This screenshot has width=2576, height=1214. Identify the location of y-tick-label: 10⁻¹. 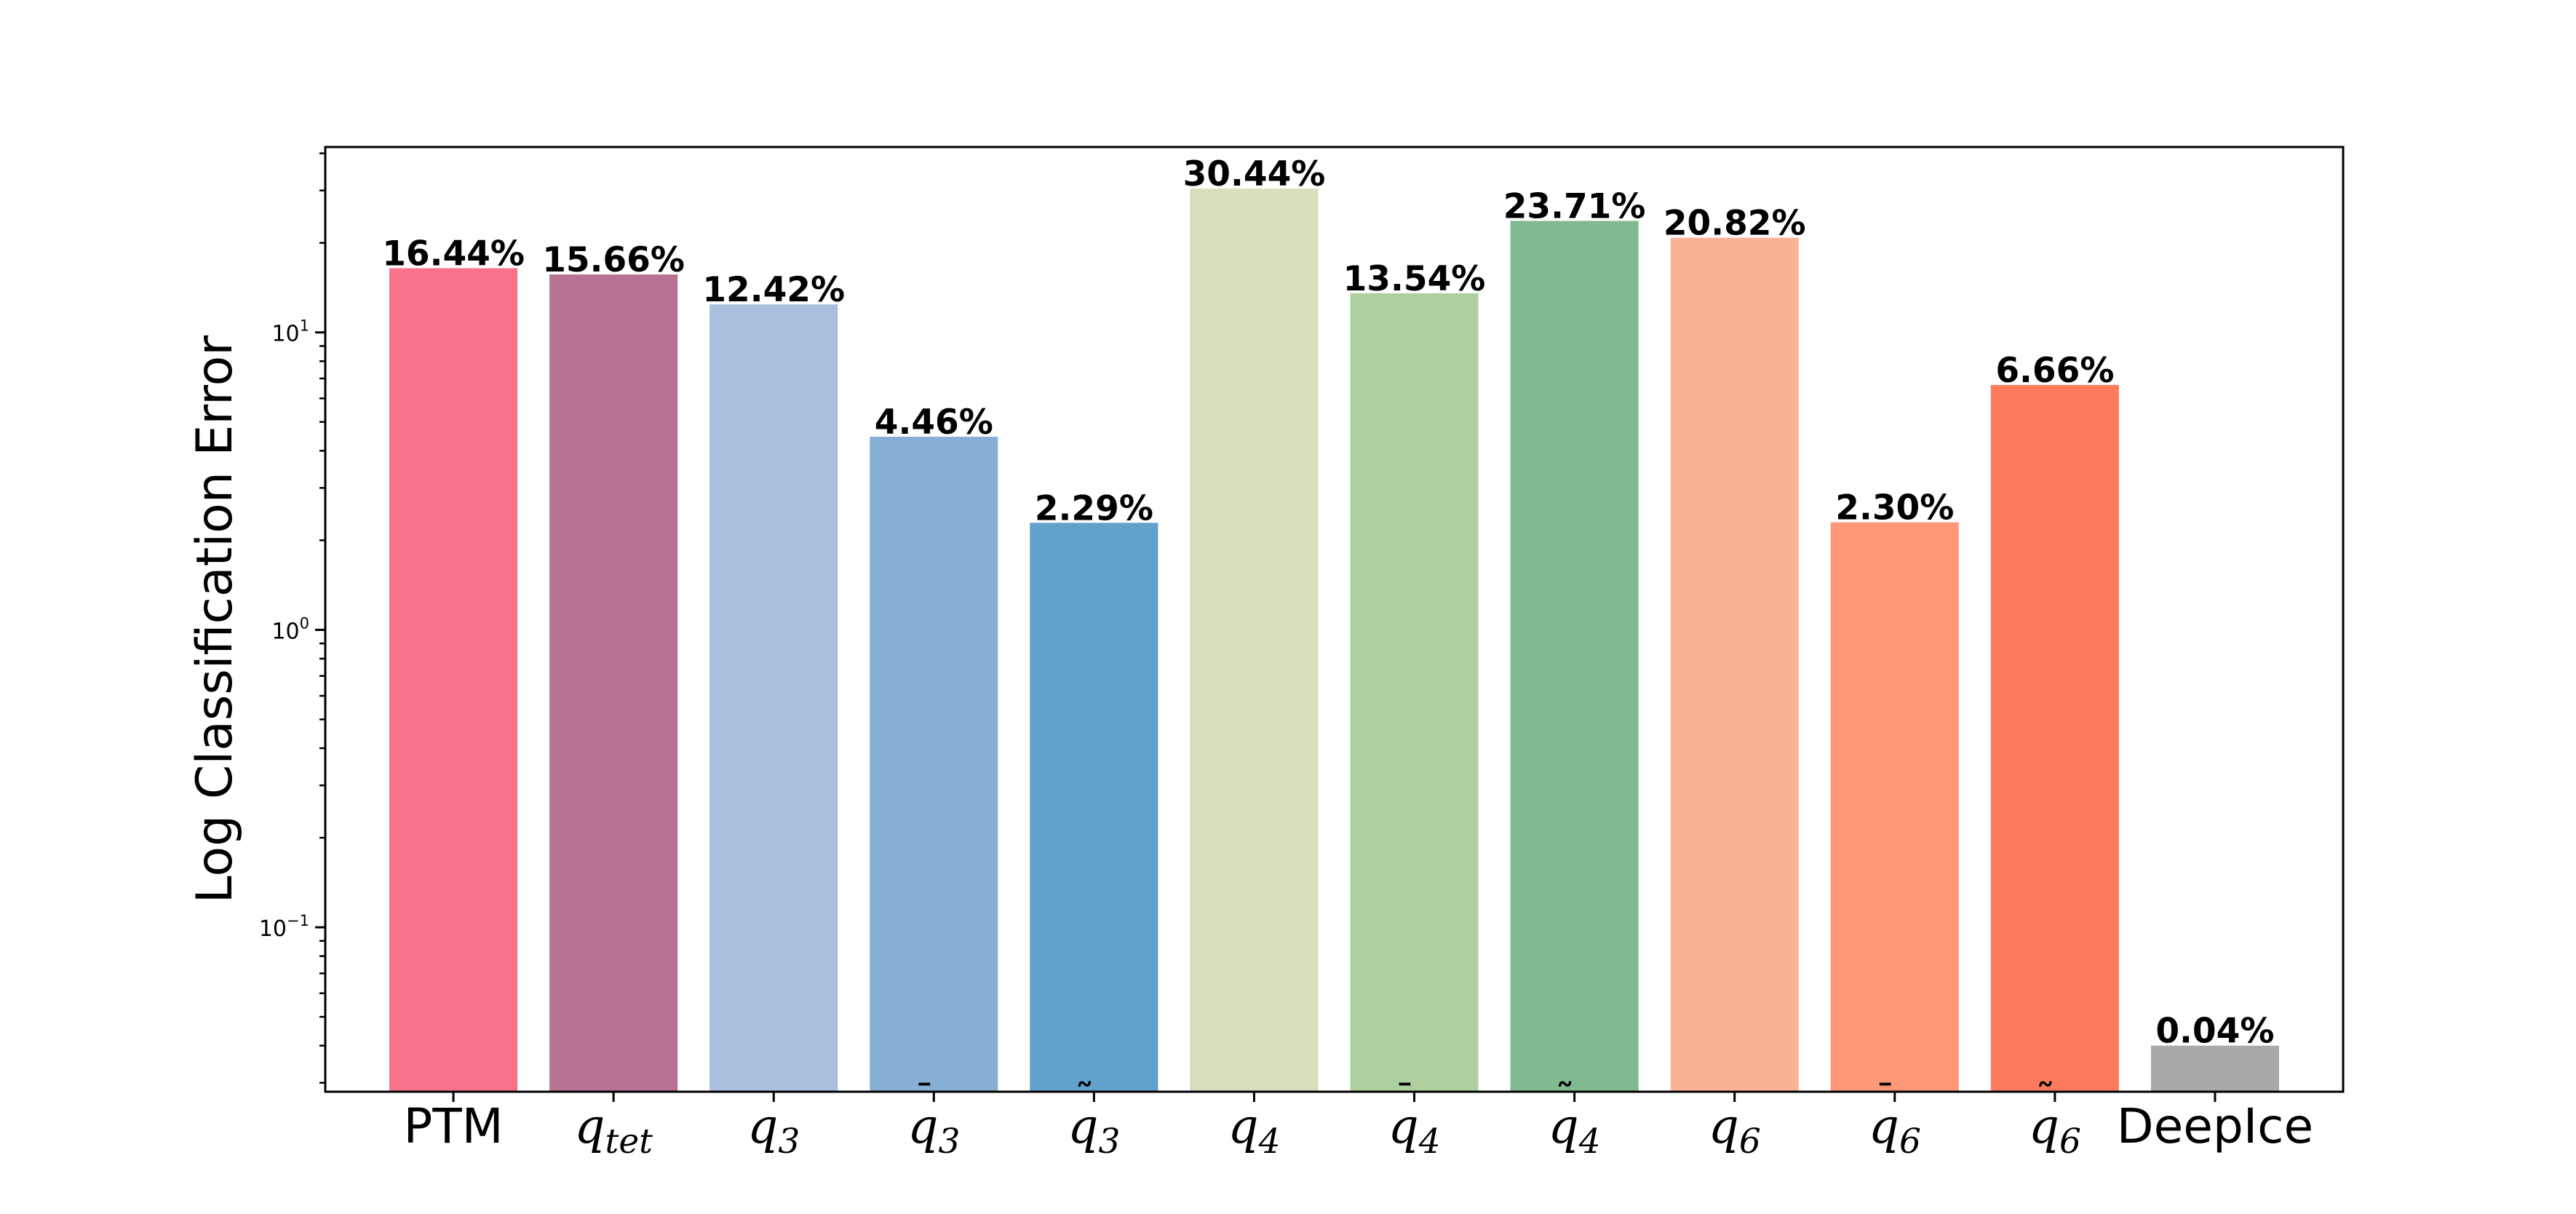
(284, 927).